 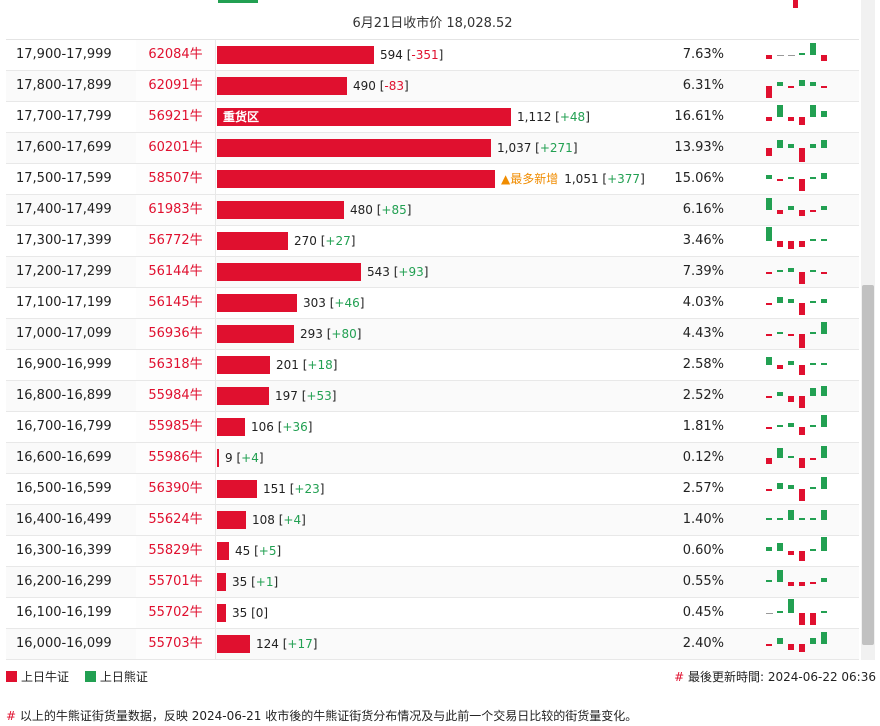 I want to click on cbbc-code-link: 56318牛, so click(x=176, y=365).